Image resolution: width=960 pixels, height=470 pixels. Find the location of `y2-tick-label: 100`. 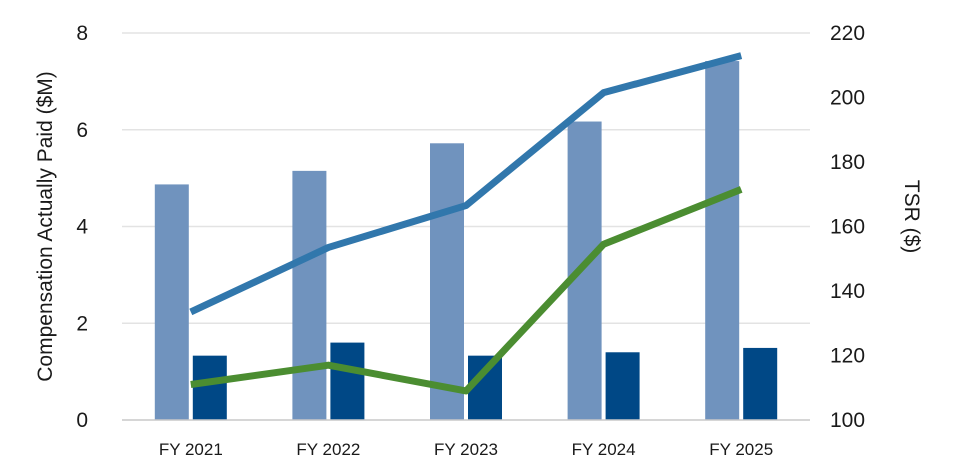

y2-tick-label: 100 is located at coordinates (847, 420).